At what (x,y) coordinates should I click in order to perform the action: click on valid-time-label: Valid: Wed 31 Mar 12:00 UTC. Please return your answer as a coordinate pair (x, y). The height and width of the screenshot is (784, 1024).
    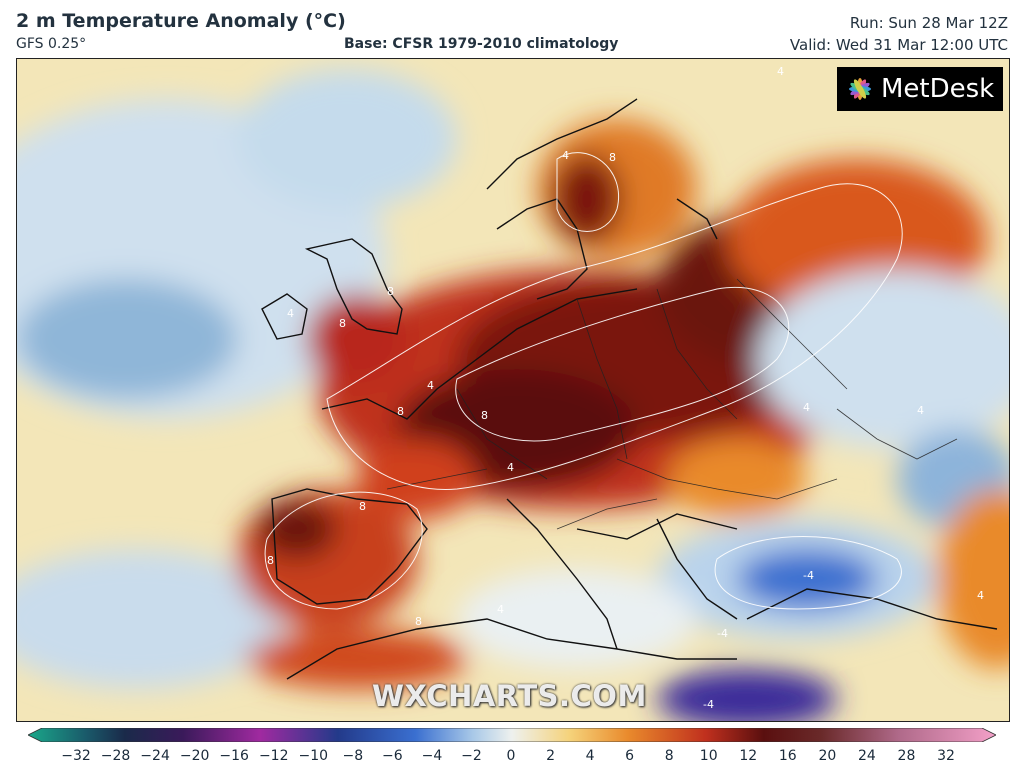
    Looking at the image, I should click on (898, 45).